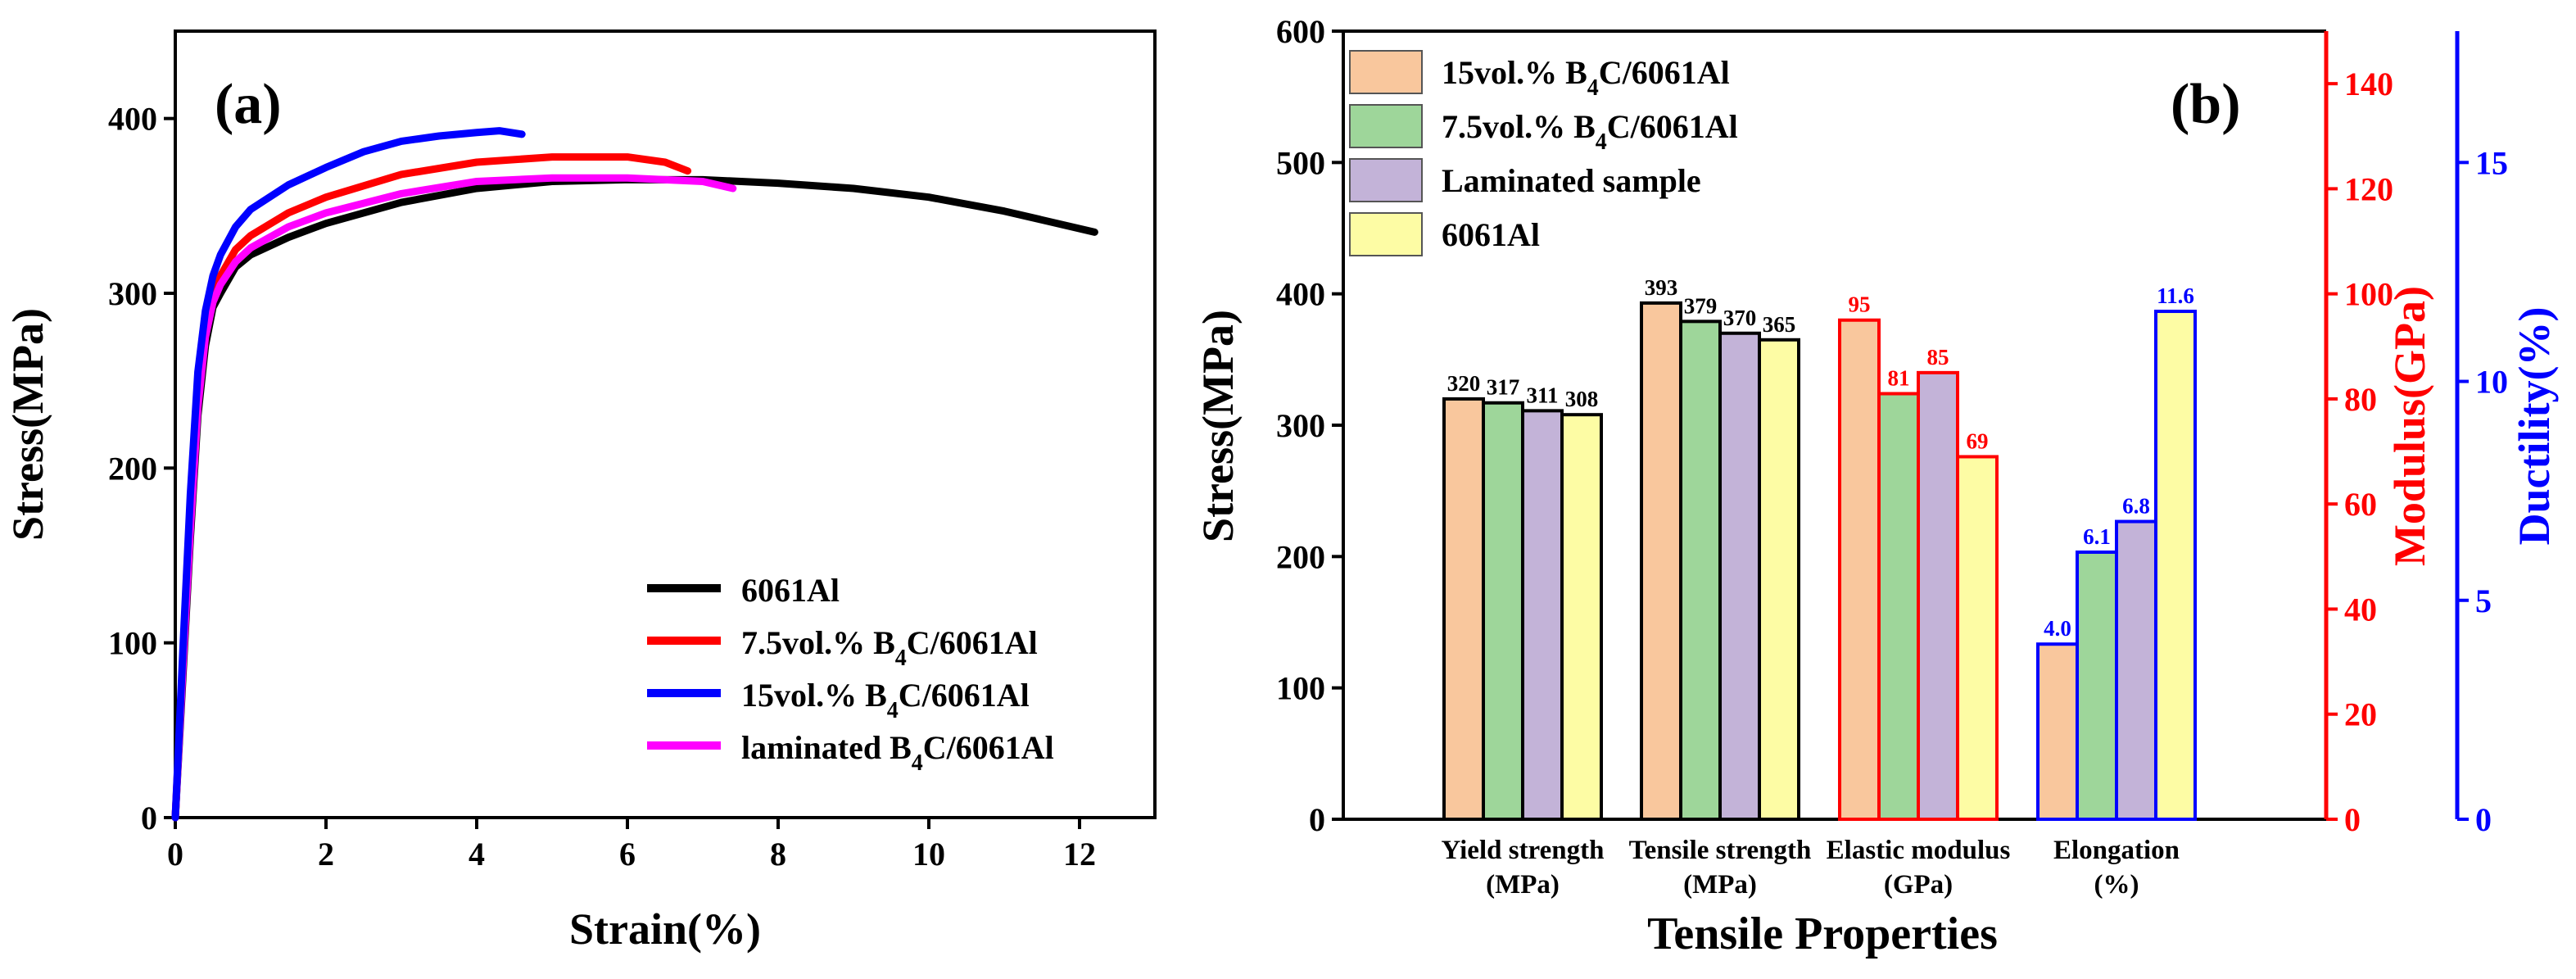 Image resolution: width=2576 pixels, height=979 pixels. What do you see at coordinates (175, 854) in the screenshot?
I see `x-tick-label-a: 0` at bounding box center [175, 854].